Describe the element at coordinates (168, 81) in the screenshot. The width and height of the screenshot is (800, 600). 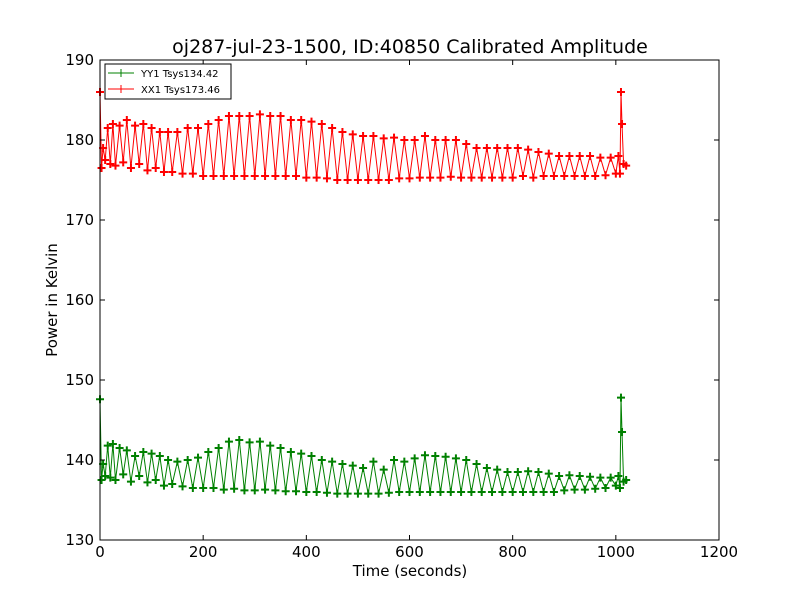
I see `legend-box` at that location.